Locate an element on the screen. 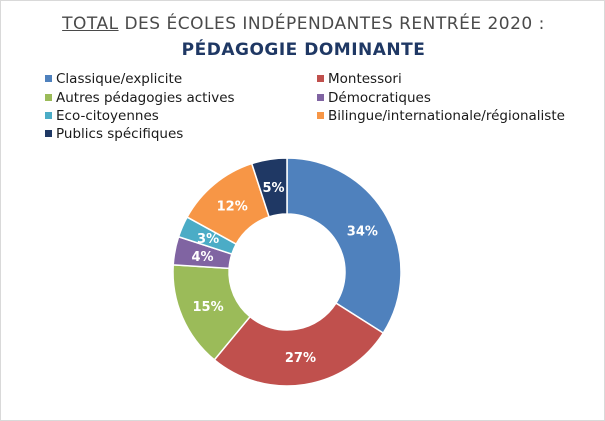 This screenshot has height=421, width=605. legend-item-autres-pedagogies: Autres pédagogies actives is located at coordinates (140, 98).